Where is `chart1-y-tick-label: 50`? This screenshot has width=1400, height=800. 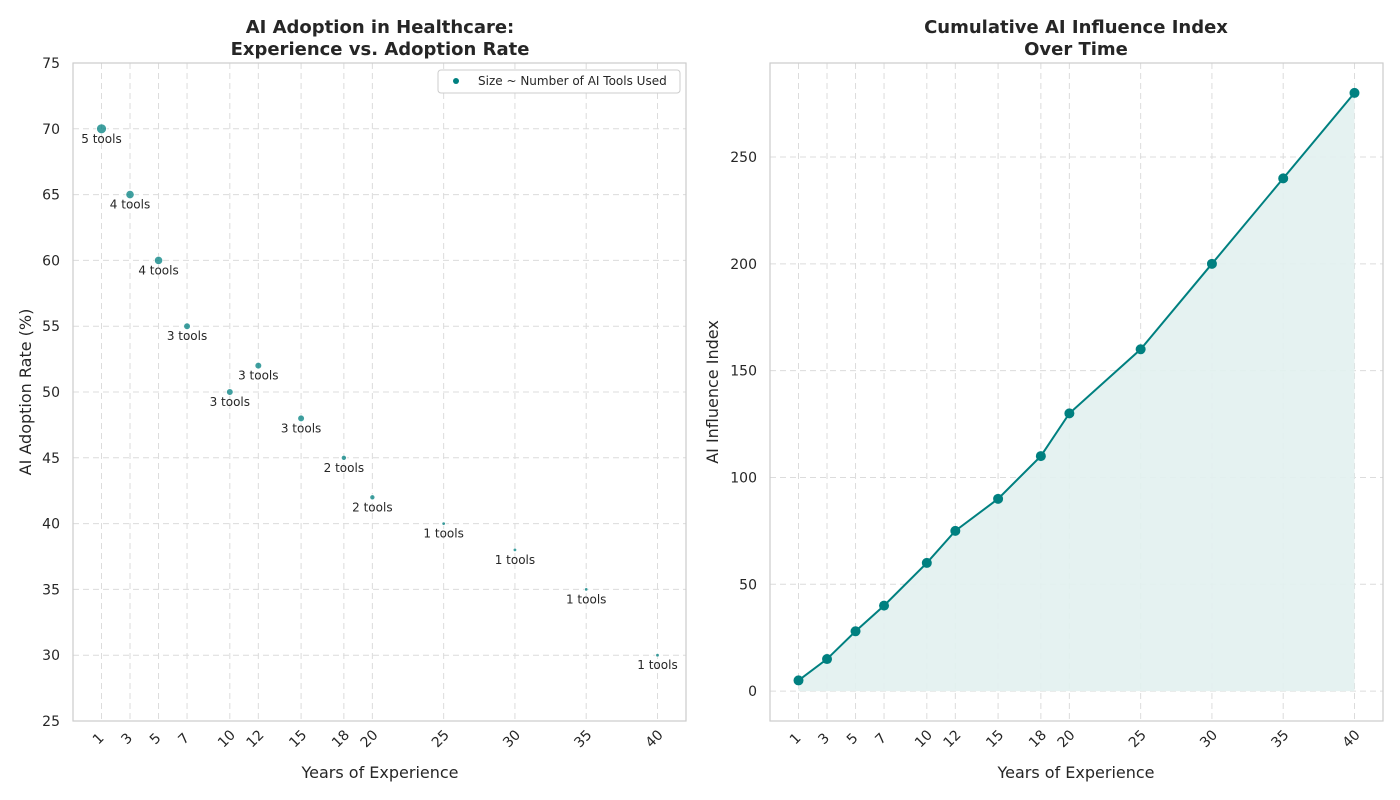 chart1-y-tick-label: 50 is located at coordinates (51, 393).